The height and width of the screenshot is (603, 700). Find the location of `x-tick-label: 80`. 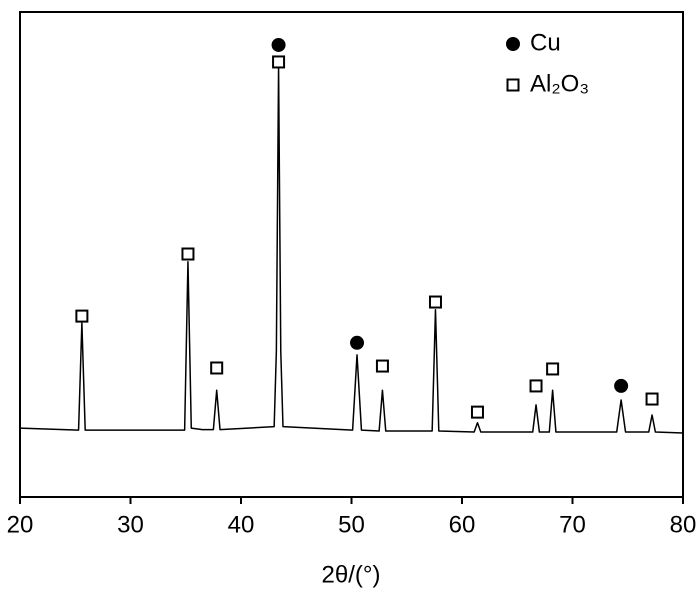

x-tick-label: 80 is located at coordinates (683, 524).